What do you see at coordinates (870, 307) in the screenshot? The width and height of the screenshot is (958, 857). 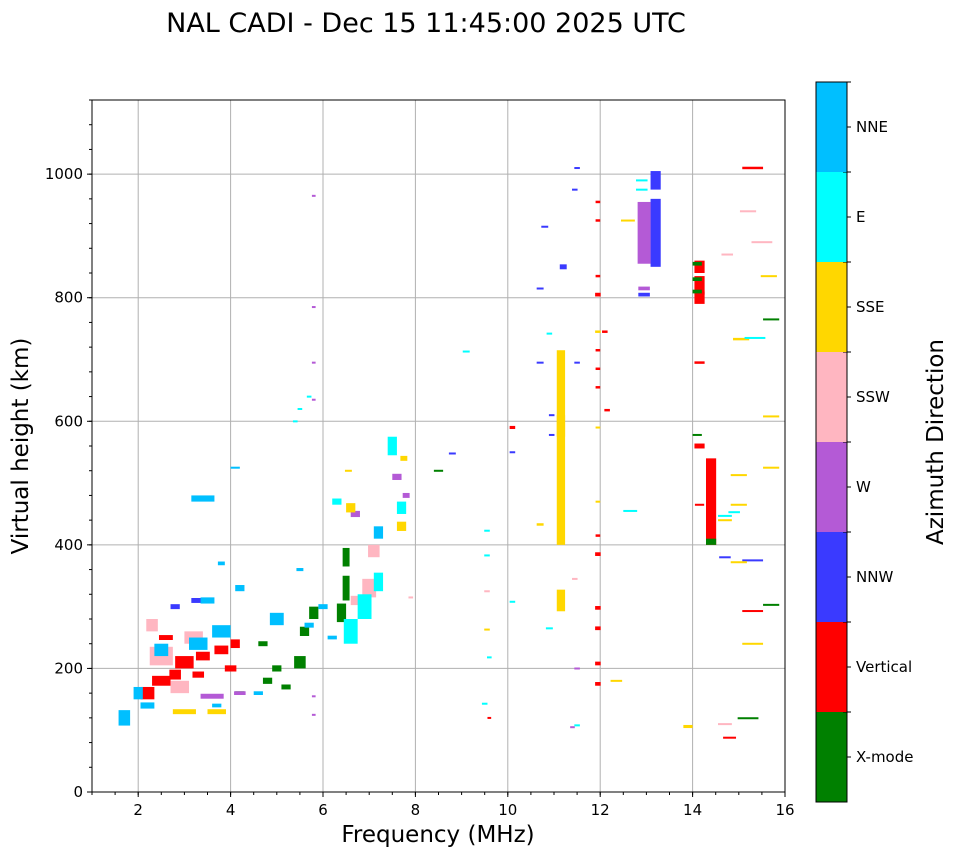 I see `colorbar-tick-label: SSE` at bounding box center [870, 307].